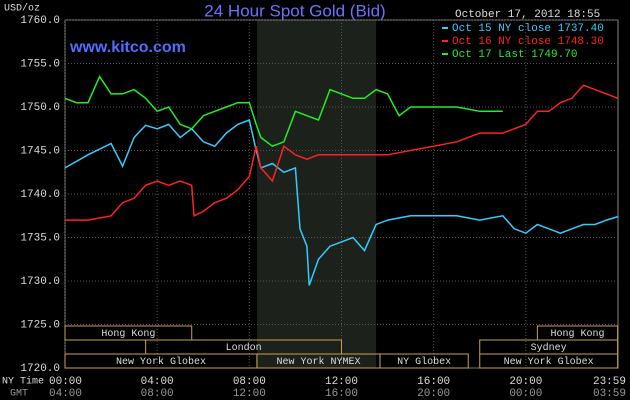 Image resolution: width=630 pixels, height=400 pixels. I want to click on timestamp: October 17, 2012 18:55, so click(527, 15).